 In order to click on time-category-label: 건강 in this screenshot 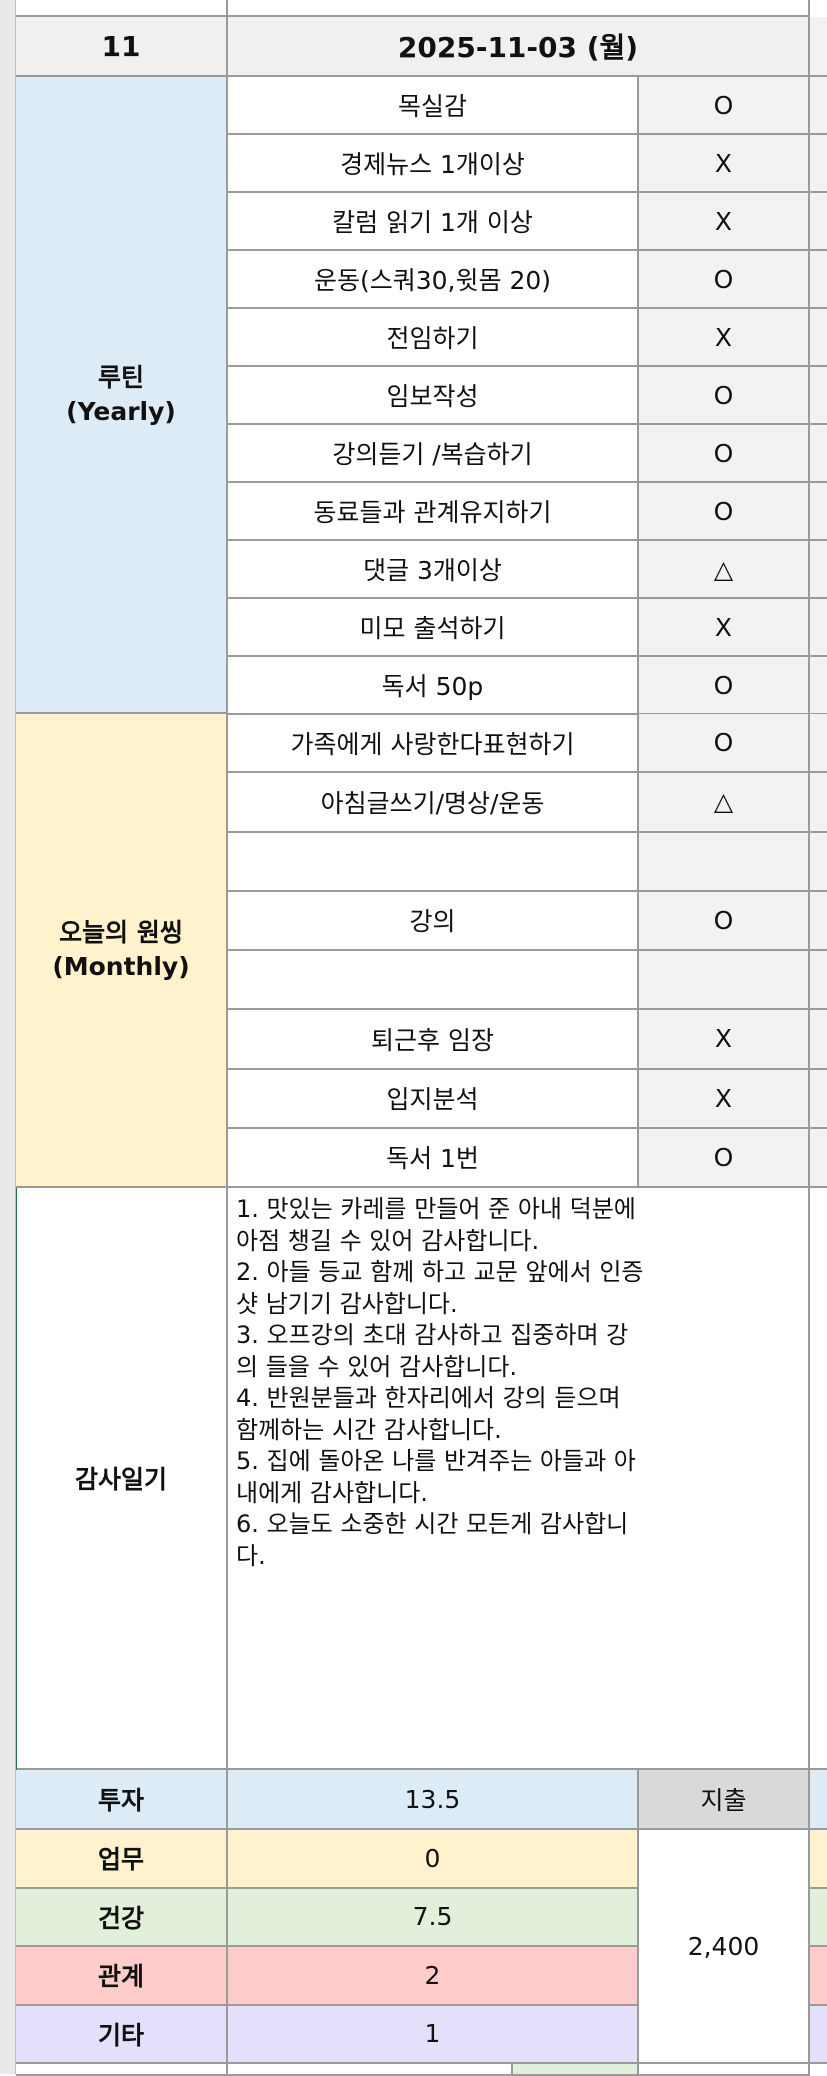, I will do `click(122, 1917)`.